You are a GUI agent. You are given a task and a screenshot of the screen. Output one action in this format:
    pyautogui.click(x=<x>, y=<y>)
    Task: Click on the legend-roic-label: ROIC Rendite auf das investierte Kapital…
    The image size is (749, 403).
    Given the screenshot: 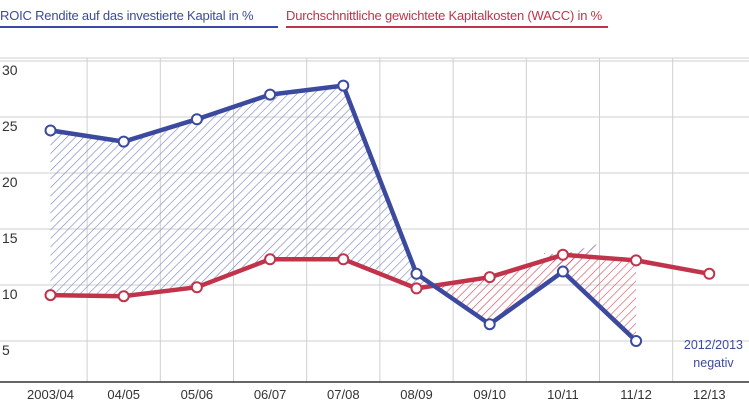 What is the action you would take?
    pyautogui.click(x=127, y=15)
    